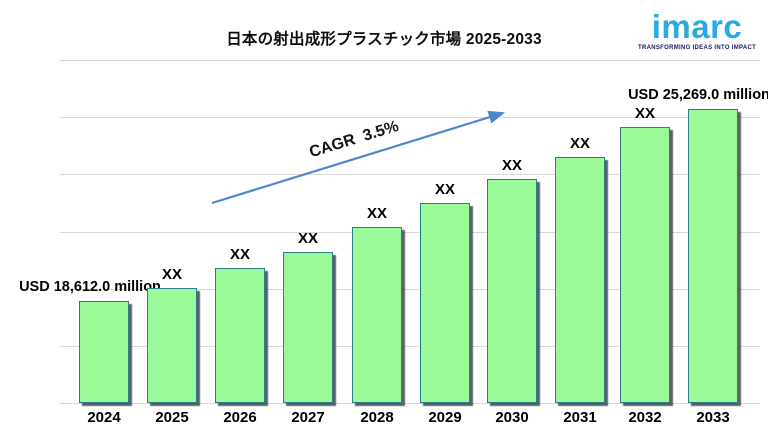 The width and height of the screenshot is (768, 432). I want to click on bar-2033, so click(713, 256).